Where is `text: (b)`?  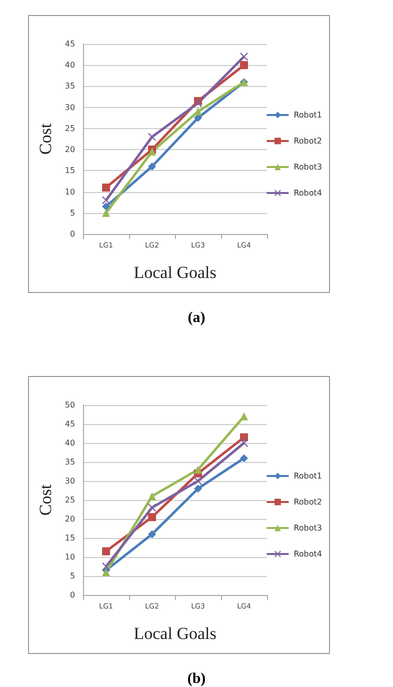
text: (b) is located at coordinates (196, 679).